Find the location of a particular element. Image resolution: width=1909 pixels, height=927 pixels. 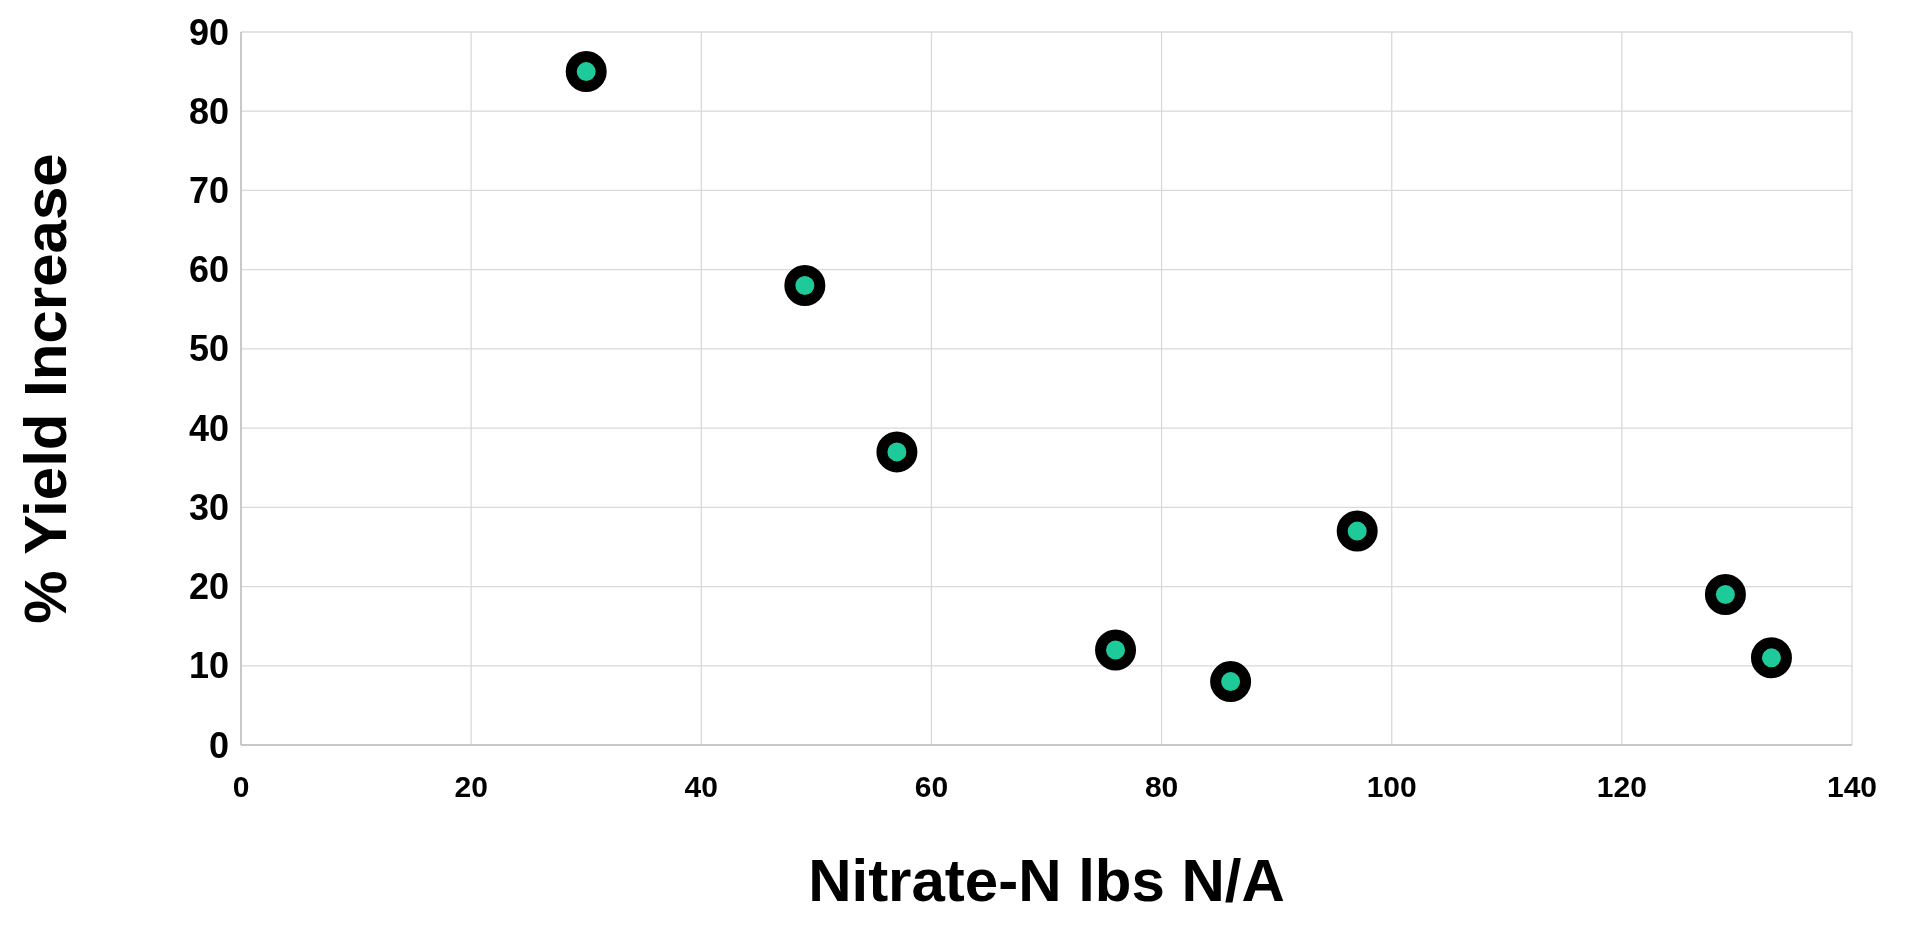

x-axis-title: Nitrate-N lbs N/A is located at coordinates (1046, 880).